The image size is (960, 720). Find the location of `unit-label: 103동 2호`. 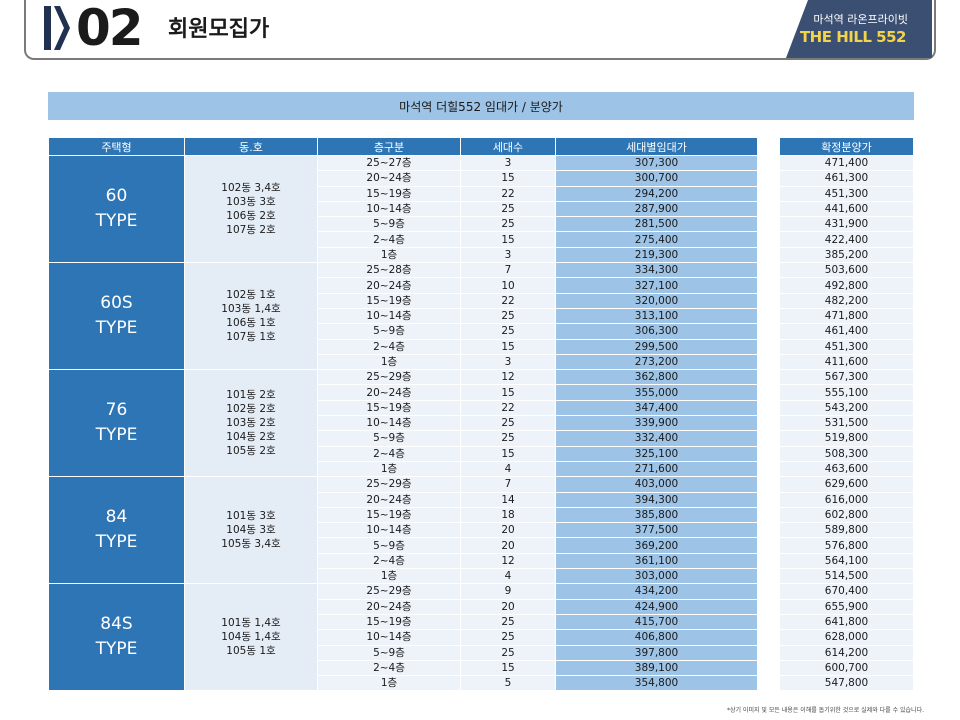

unit-label: 103동 2호 is located at coordinates (251, 423).